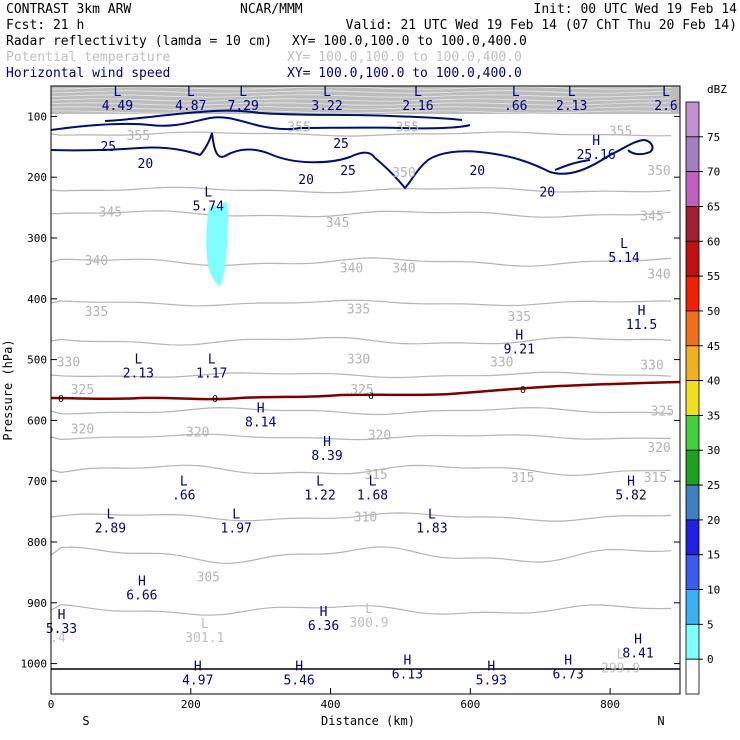 This screenshot has height=740, width=740. What do you see at coordinates (713, 450) in the screenshot?
I see `colorbar-label: 30` at bounding box center [713, 450].